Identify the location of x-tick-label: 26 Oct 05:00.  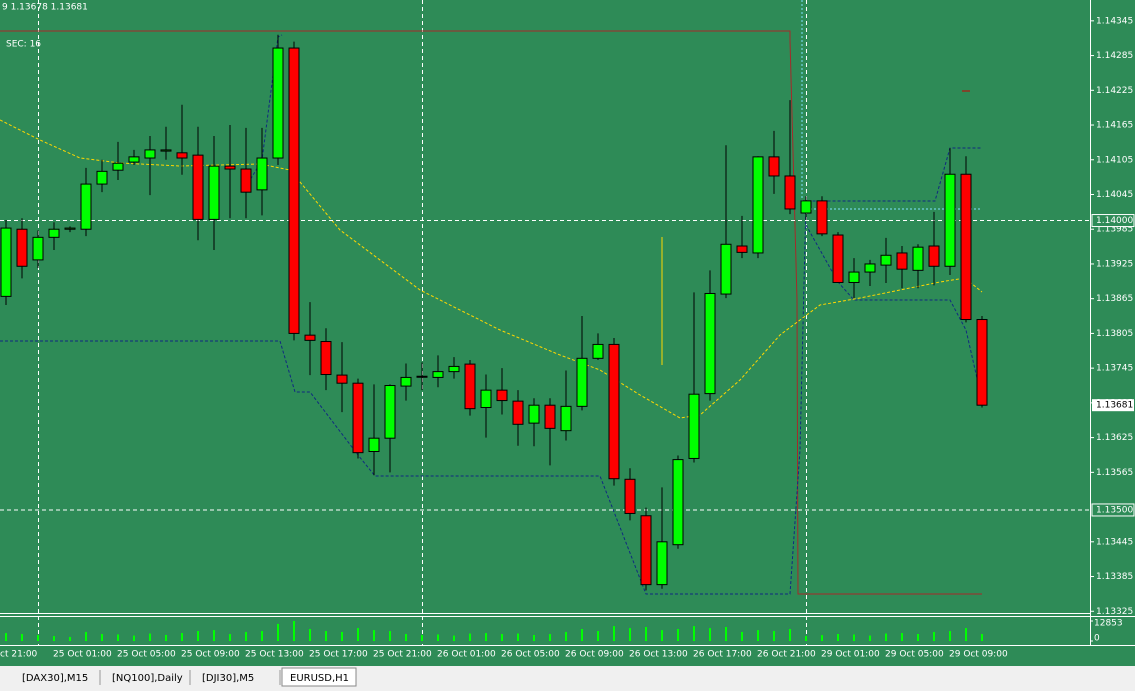
(530, 655).